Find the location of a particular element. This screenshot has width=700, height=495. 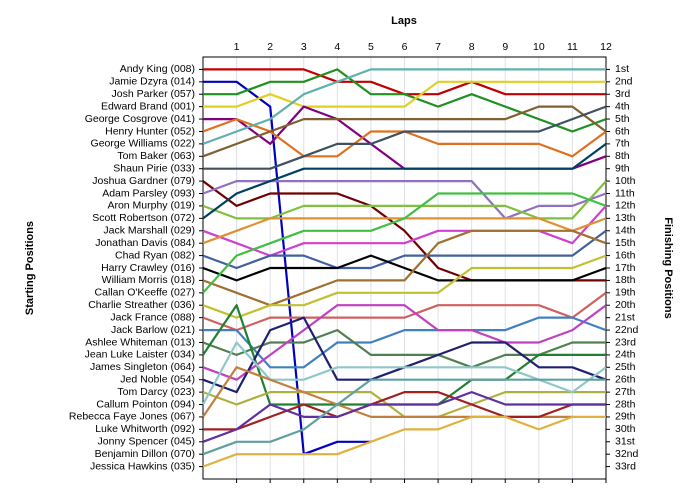

y2-tick-label: 10th is located at coordinates (625, 181).